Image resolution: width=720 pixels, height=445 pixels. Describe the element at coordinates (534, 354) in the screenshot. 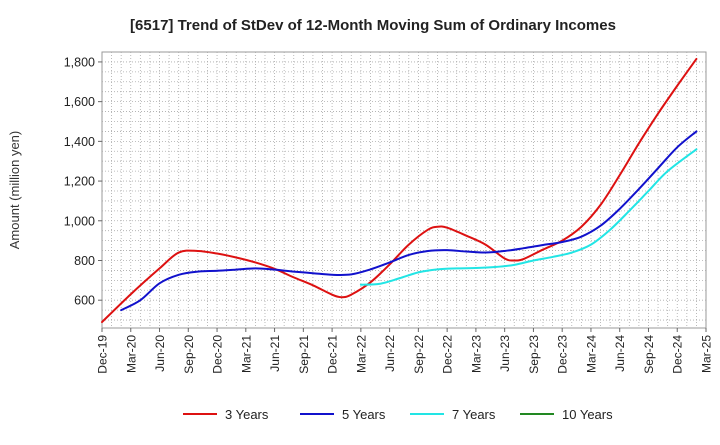

I see `x-tick-label: Sep-23` at that location.